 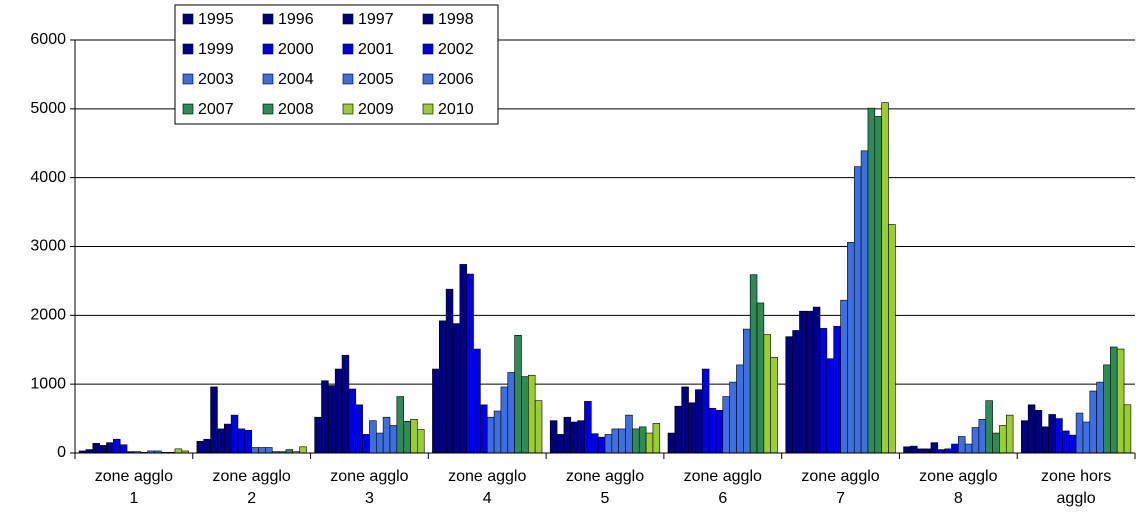 I want to click on legend-label: 1996, so click(x=296, y=19).